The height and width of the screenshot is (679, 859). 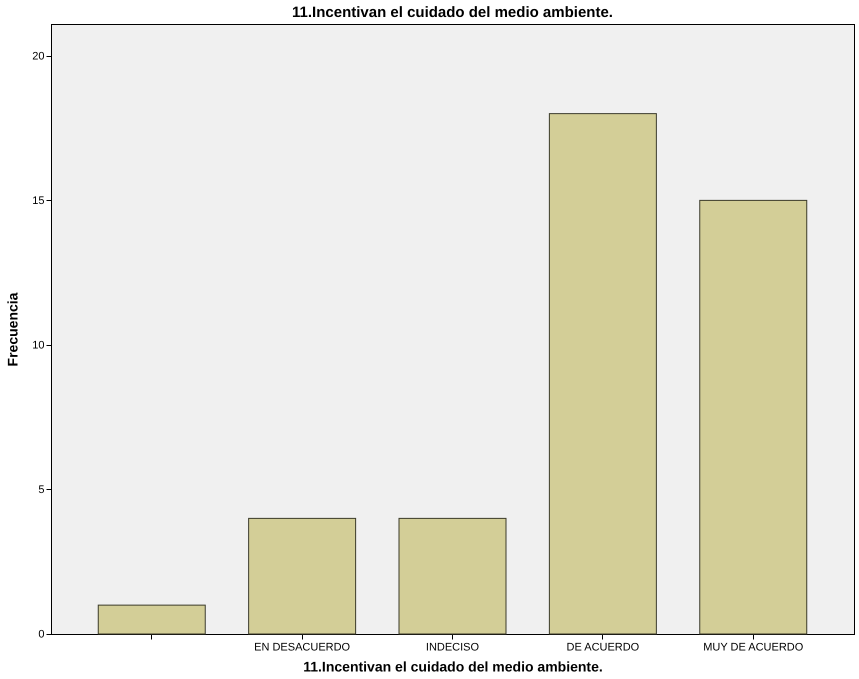 What do you see at coordinates (302, 648) in the screenshot?
I see `x-tick-label: EN DESACUERDO` at bounding box center [302, 648].